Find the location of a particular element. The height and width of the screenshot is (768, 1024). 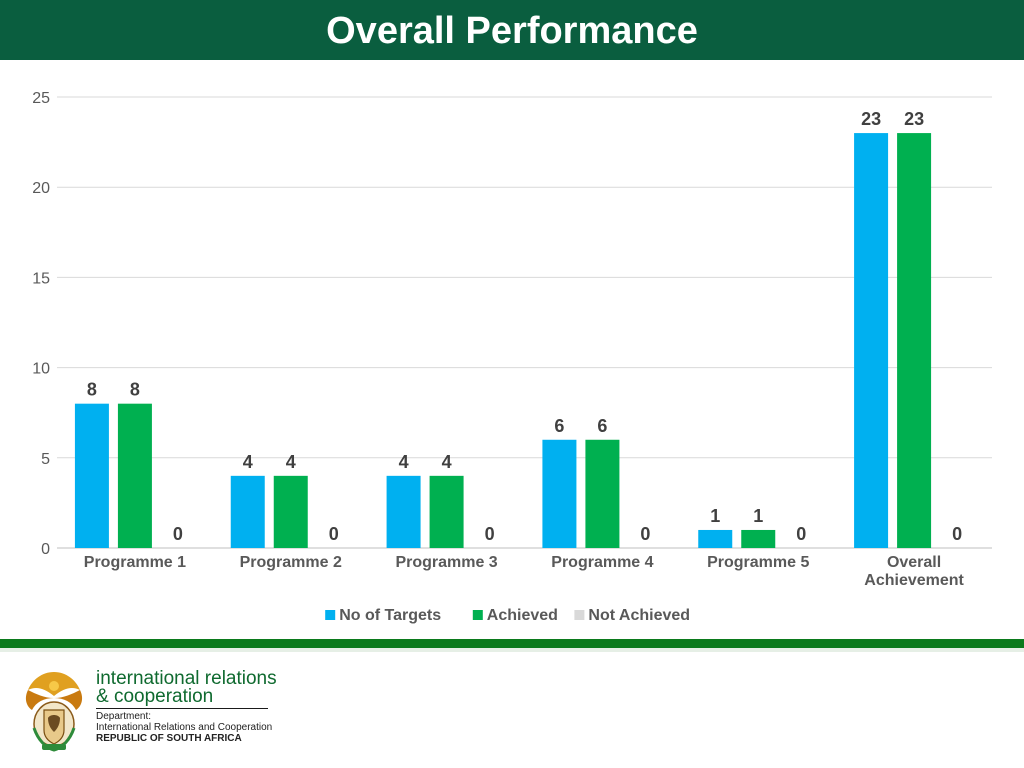

x-tick-label: Programme 1 is located at coordinates (135, 562).